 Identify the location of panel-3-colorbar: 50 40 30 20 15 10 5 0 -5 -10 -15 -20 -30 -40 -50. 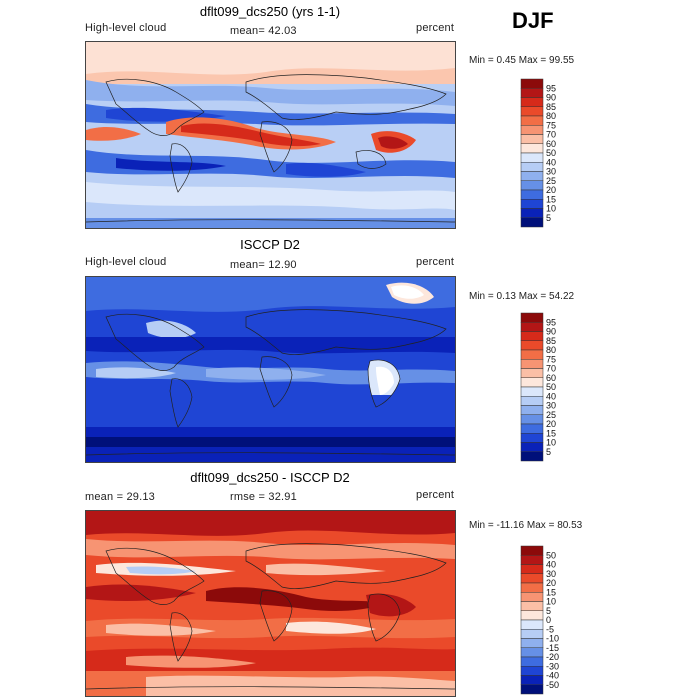
(550, 620).